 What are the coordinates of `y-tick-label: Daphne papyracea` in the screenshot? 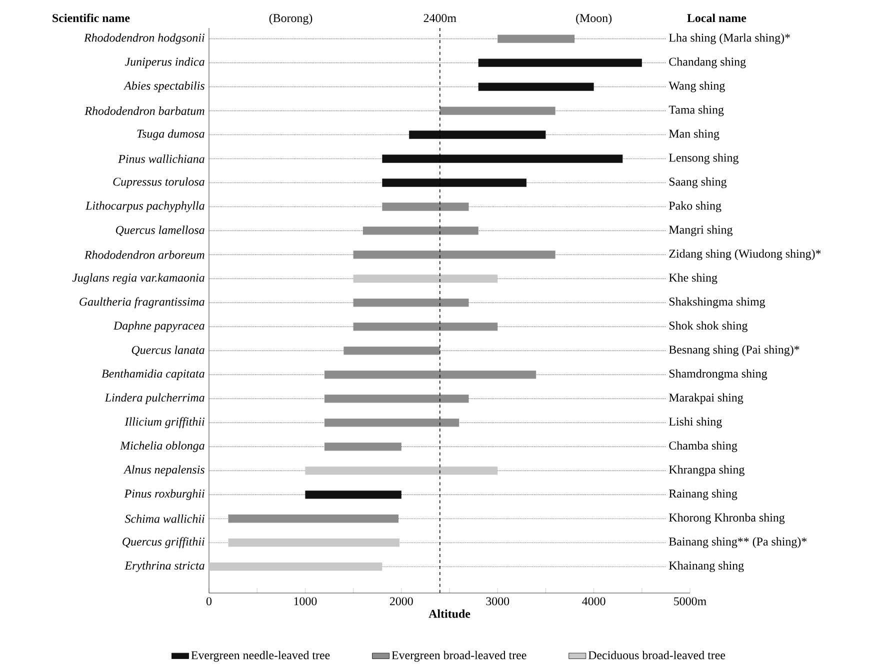 It's located at (158, 326).